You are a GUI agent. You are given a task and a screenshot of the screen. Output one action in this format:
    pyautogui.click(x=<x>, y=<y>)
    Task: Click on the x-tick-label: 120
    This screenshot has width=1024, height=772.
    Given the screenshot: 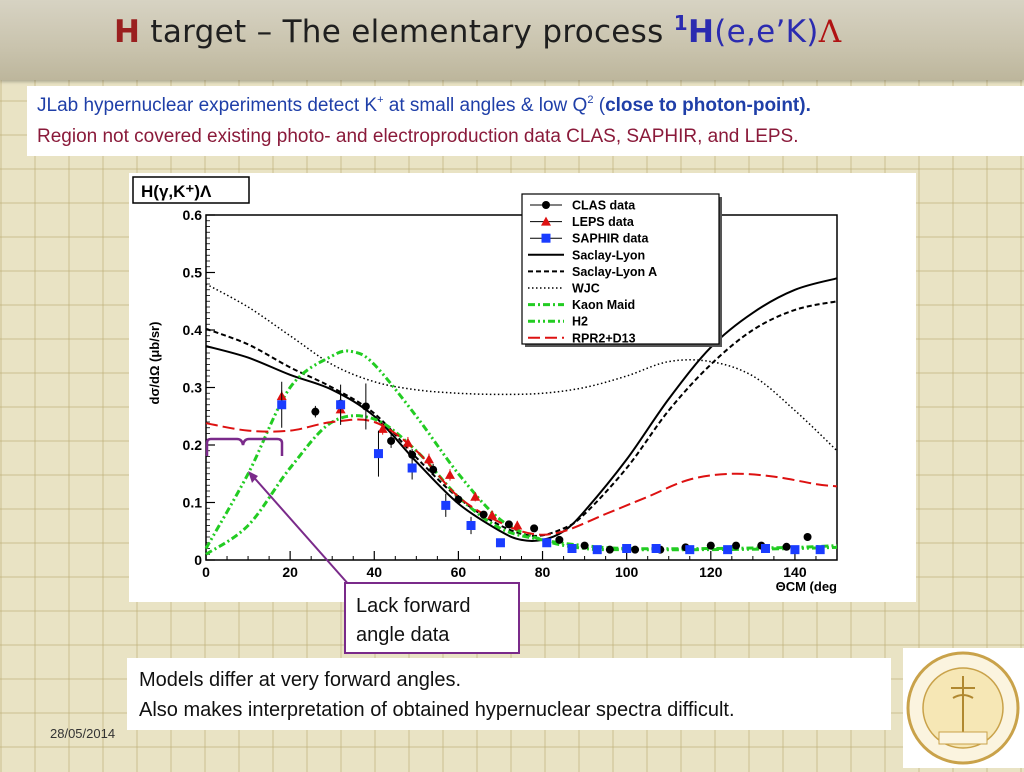 What is the action you would take?
    pyautogui.click(x=711, y=572)
    